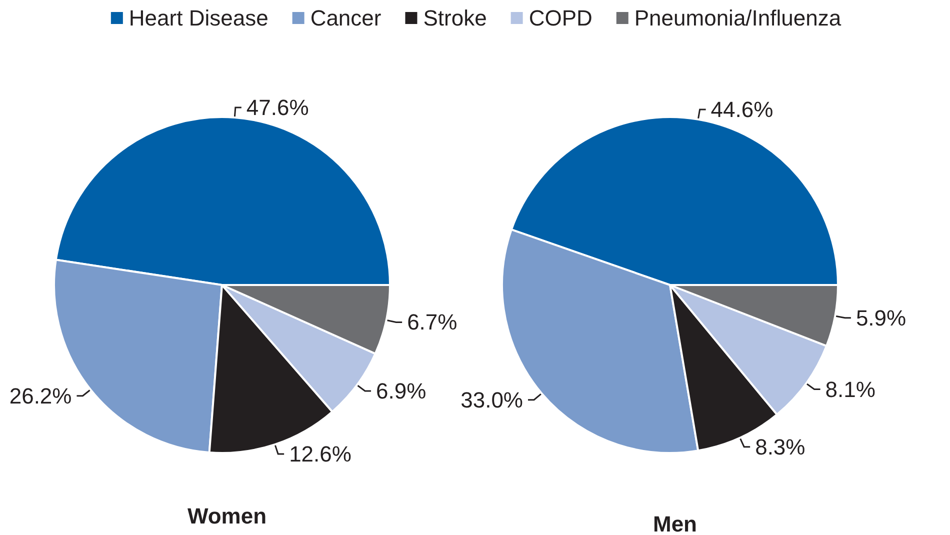 Image resolution: width=950 pixels, height=535 pixels. I want to click on data-label: 6.7%, so click(432, 322).